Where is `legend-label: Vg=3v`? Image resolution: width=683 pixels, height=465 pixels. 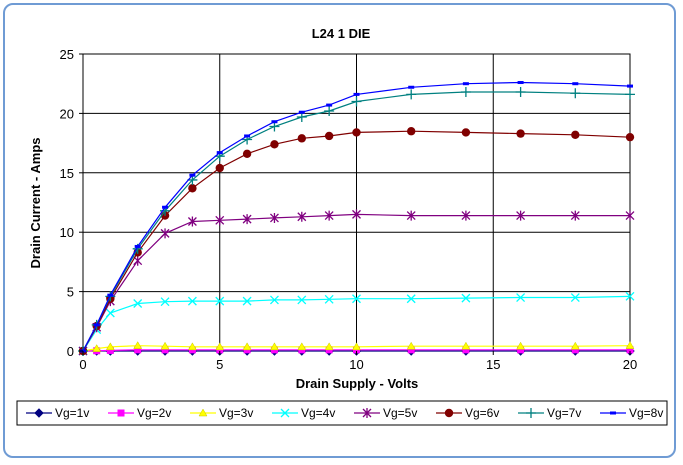 legend-label: Vg=3v is located at coordinates (236, 413).